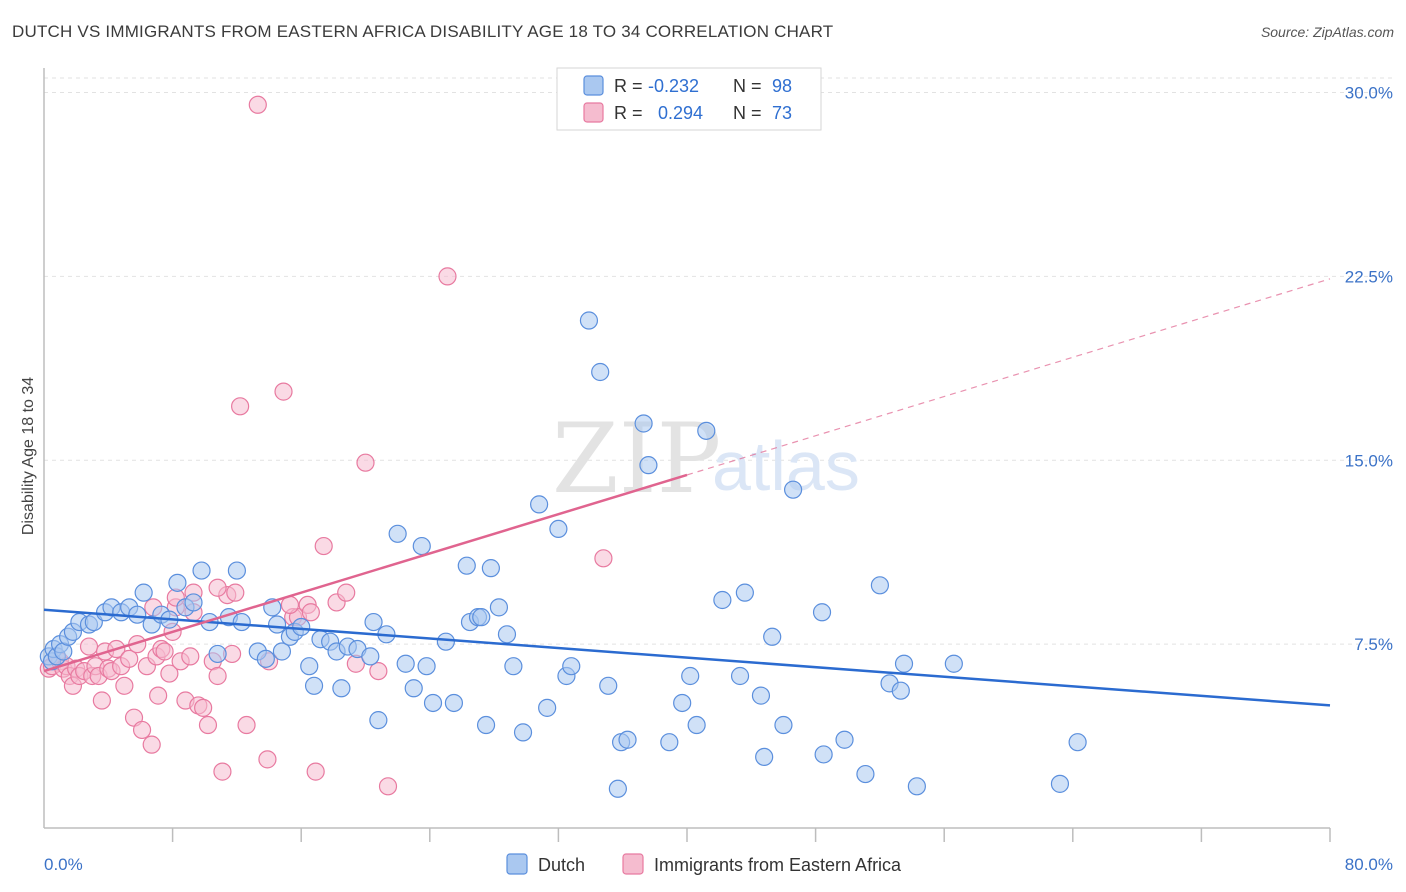  I want to click on y-tick-label: 7.5%, so click(1373, 644).